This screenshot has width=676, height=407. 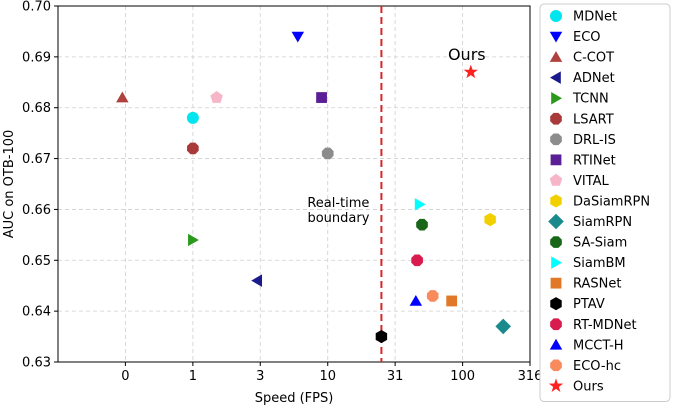 What do you see at coordinates (294, 398) in the screenshot?
I see `x-axis-label: Speed (FPS)` at bounding box center [294, 398].